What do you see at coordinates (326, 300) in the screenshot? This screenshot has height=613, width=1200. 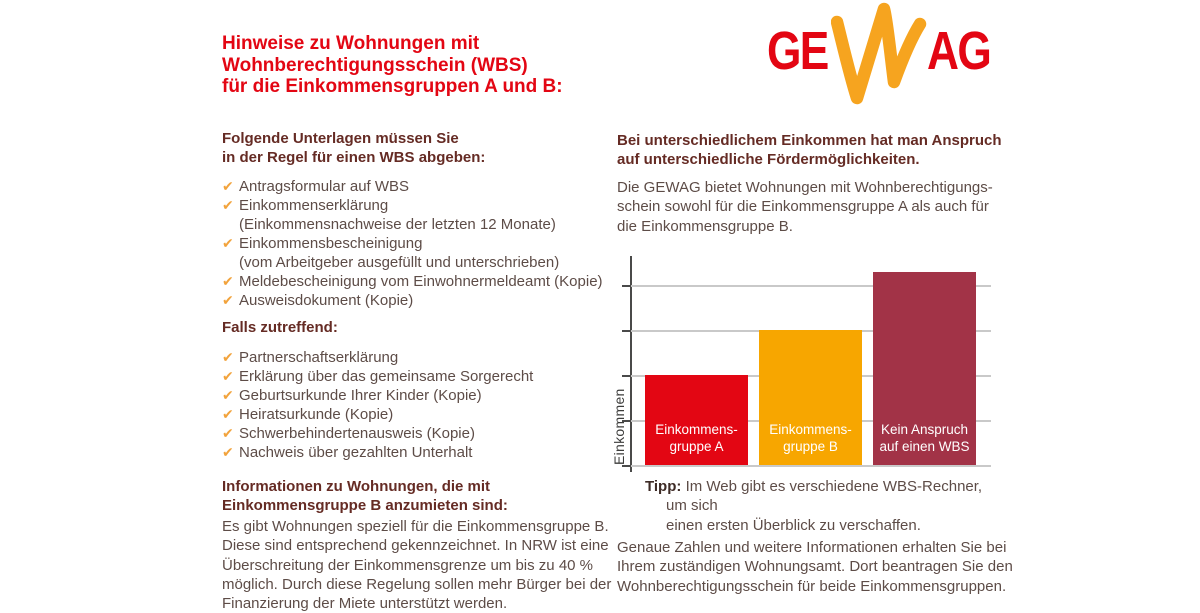 I see `checklist-item-text: Ausweisdokument (Kopie)` at bounding box center [326, 300].